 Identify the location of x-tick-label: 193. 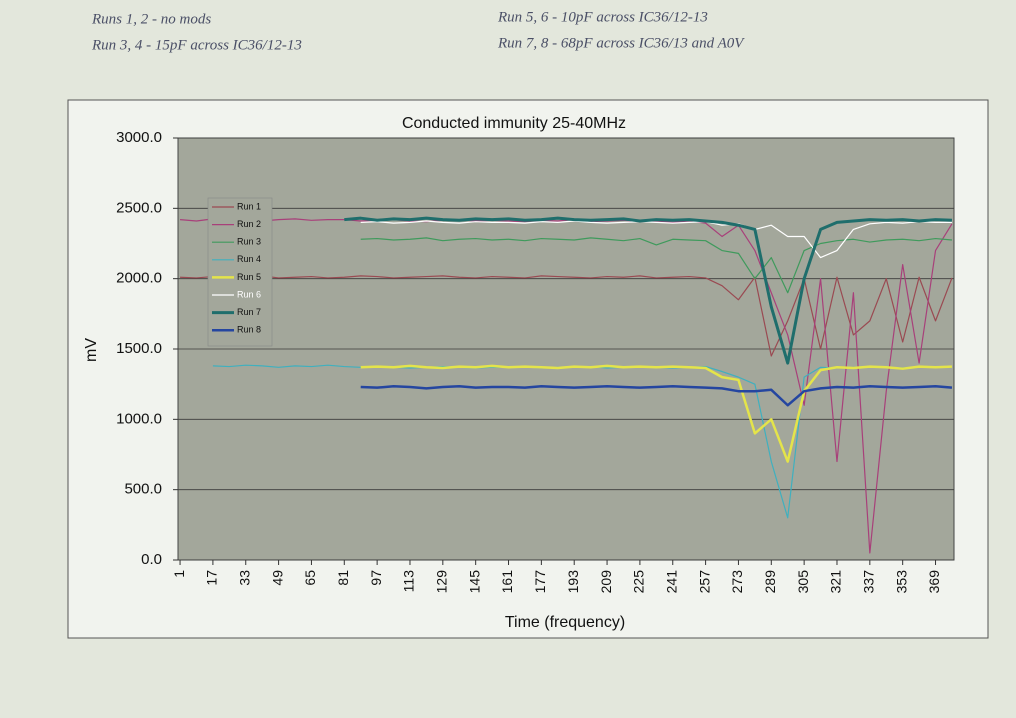
(573, 582).